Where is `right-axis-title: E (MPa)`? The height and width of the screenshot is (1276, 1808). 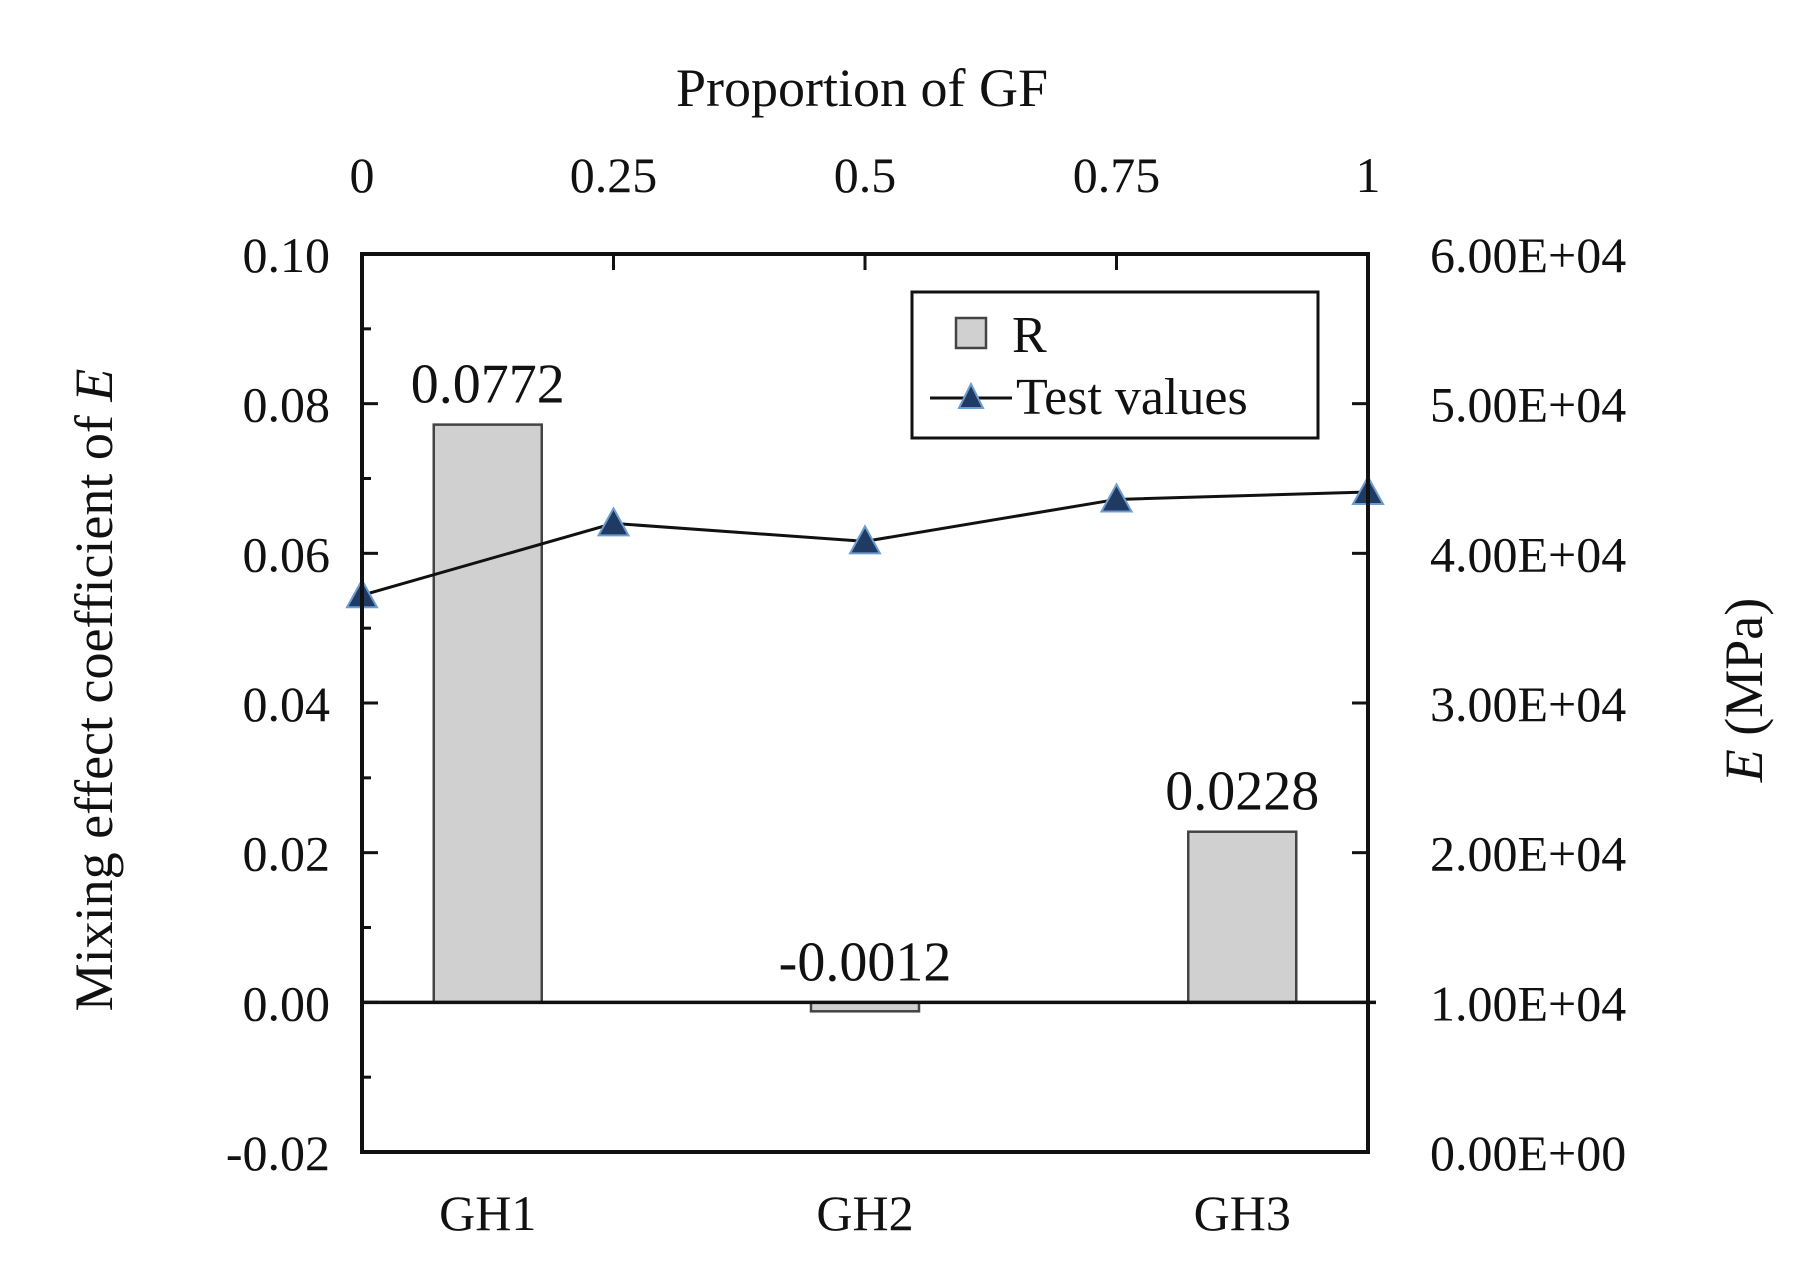
right-axis-title: E (MPa) is located at coordinates (1744, 690).